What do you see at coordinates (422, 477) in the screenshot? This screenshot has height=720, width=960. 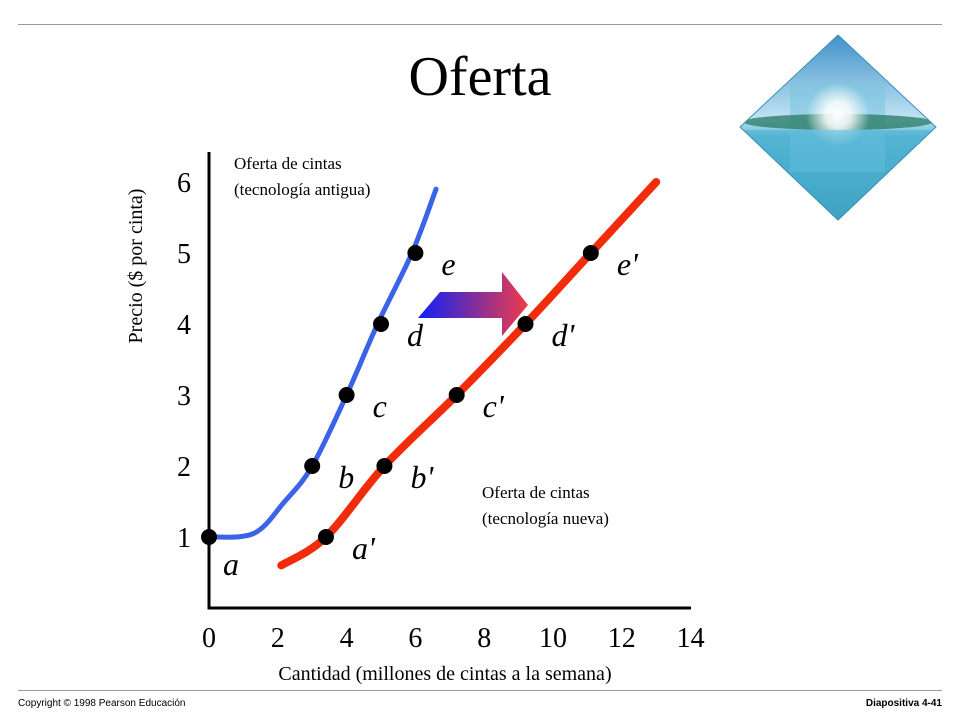 I see `point-label-b-prime: b'` at bounding box center [422, 477].